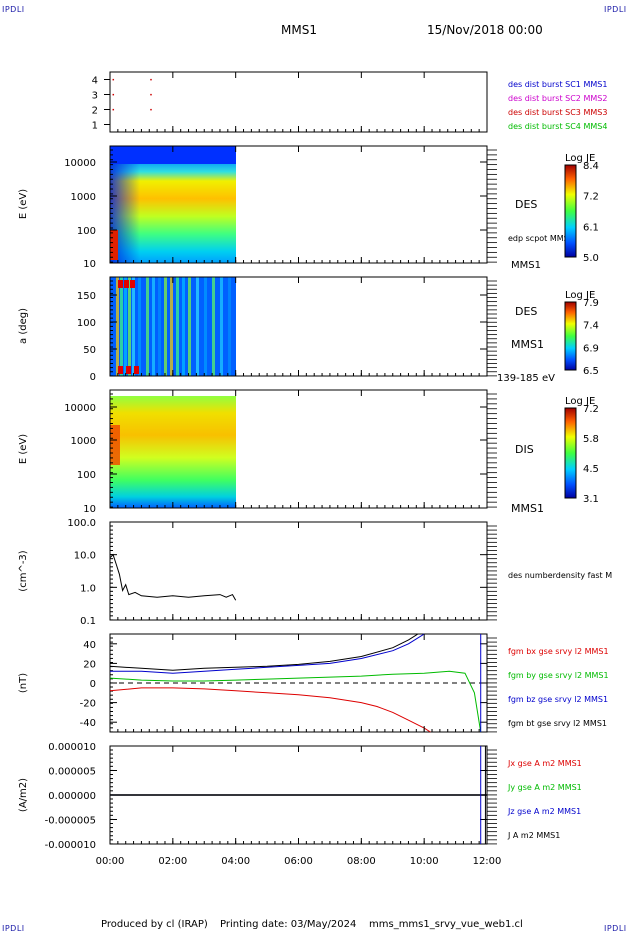  Describe the element at coordinates (85, 556) in the screenshot. I see `density-ytick-label: 10.0` at that location.